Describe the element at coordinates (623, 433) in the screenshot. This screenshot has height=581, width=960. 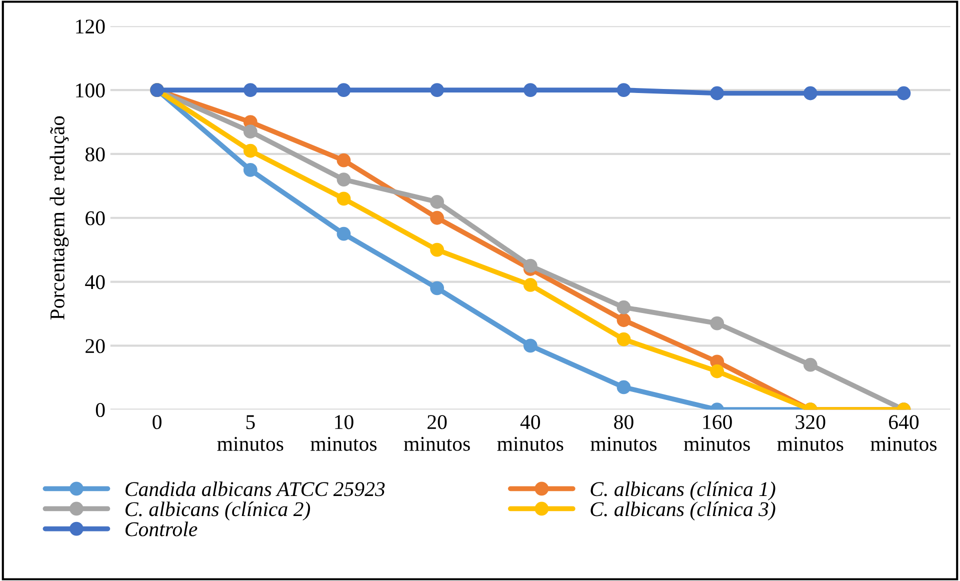
I see `x-tick-label: 80 minutos` at that location.